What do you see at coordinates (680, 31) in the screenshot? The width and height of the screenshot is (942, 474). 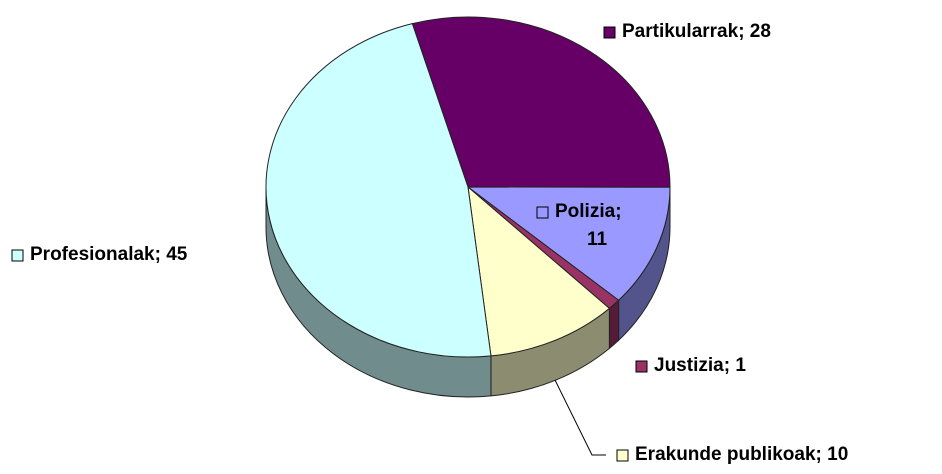 I see `label-name: Partikularrak` at bounding box center [680, 31].